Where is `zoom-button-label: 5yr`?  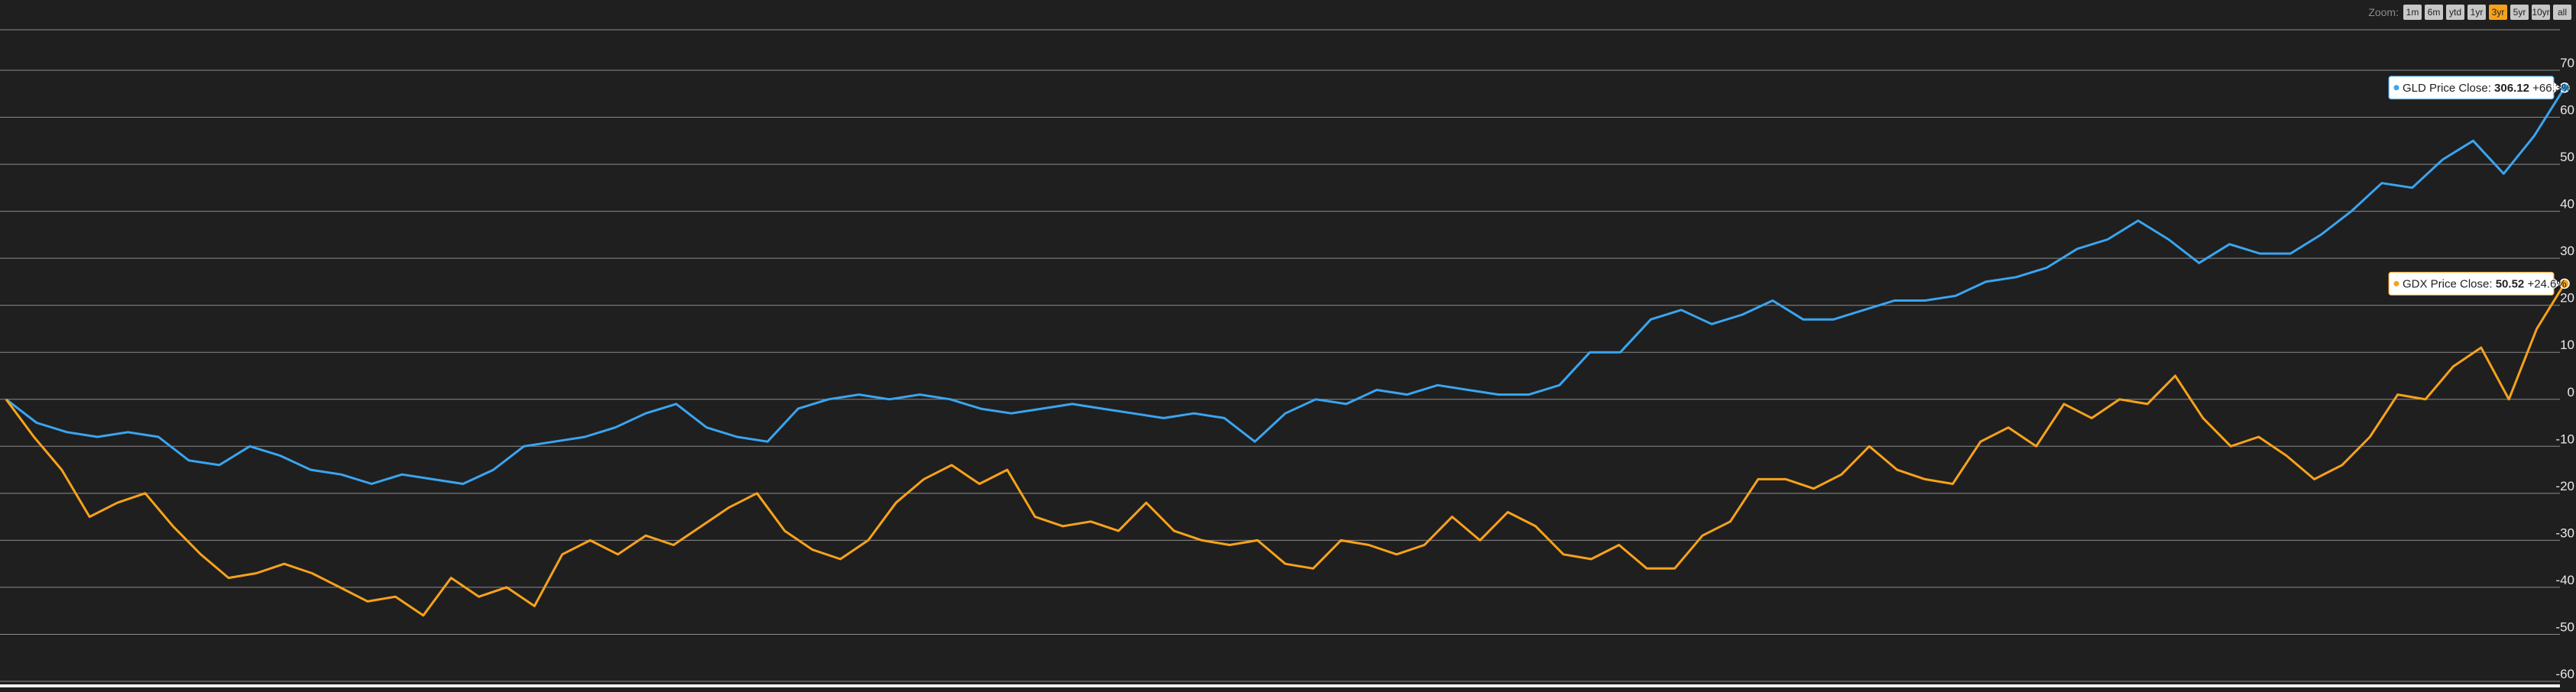 zoom-button-label: 5yr is located at coordinates (2519, 12).